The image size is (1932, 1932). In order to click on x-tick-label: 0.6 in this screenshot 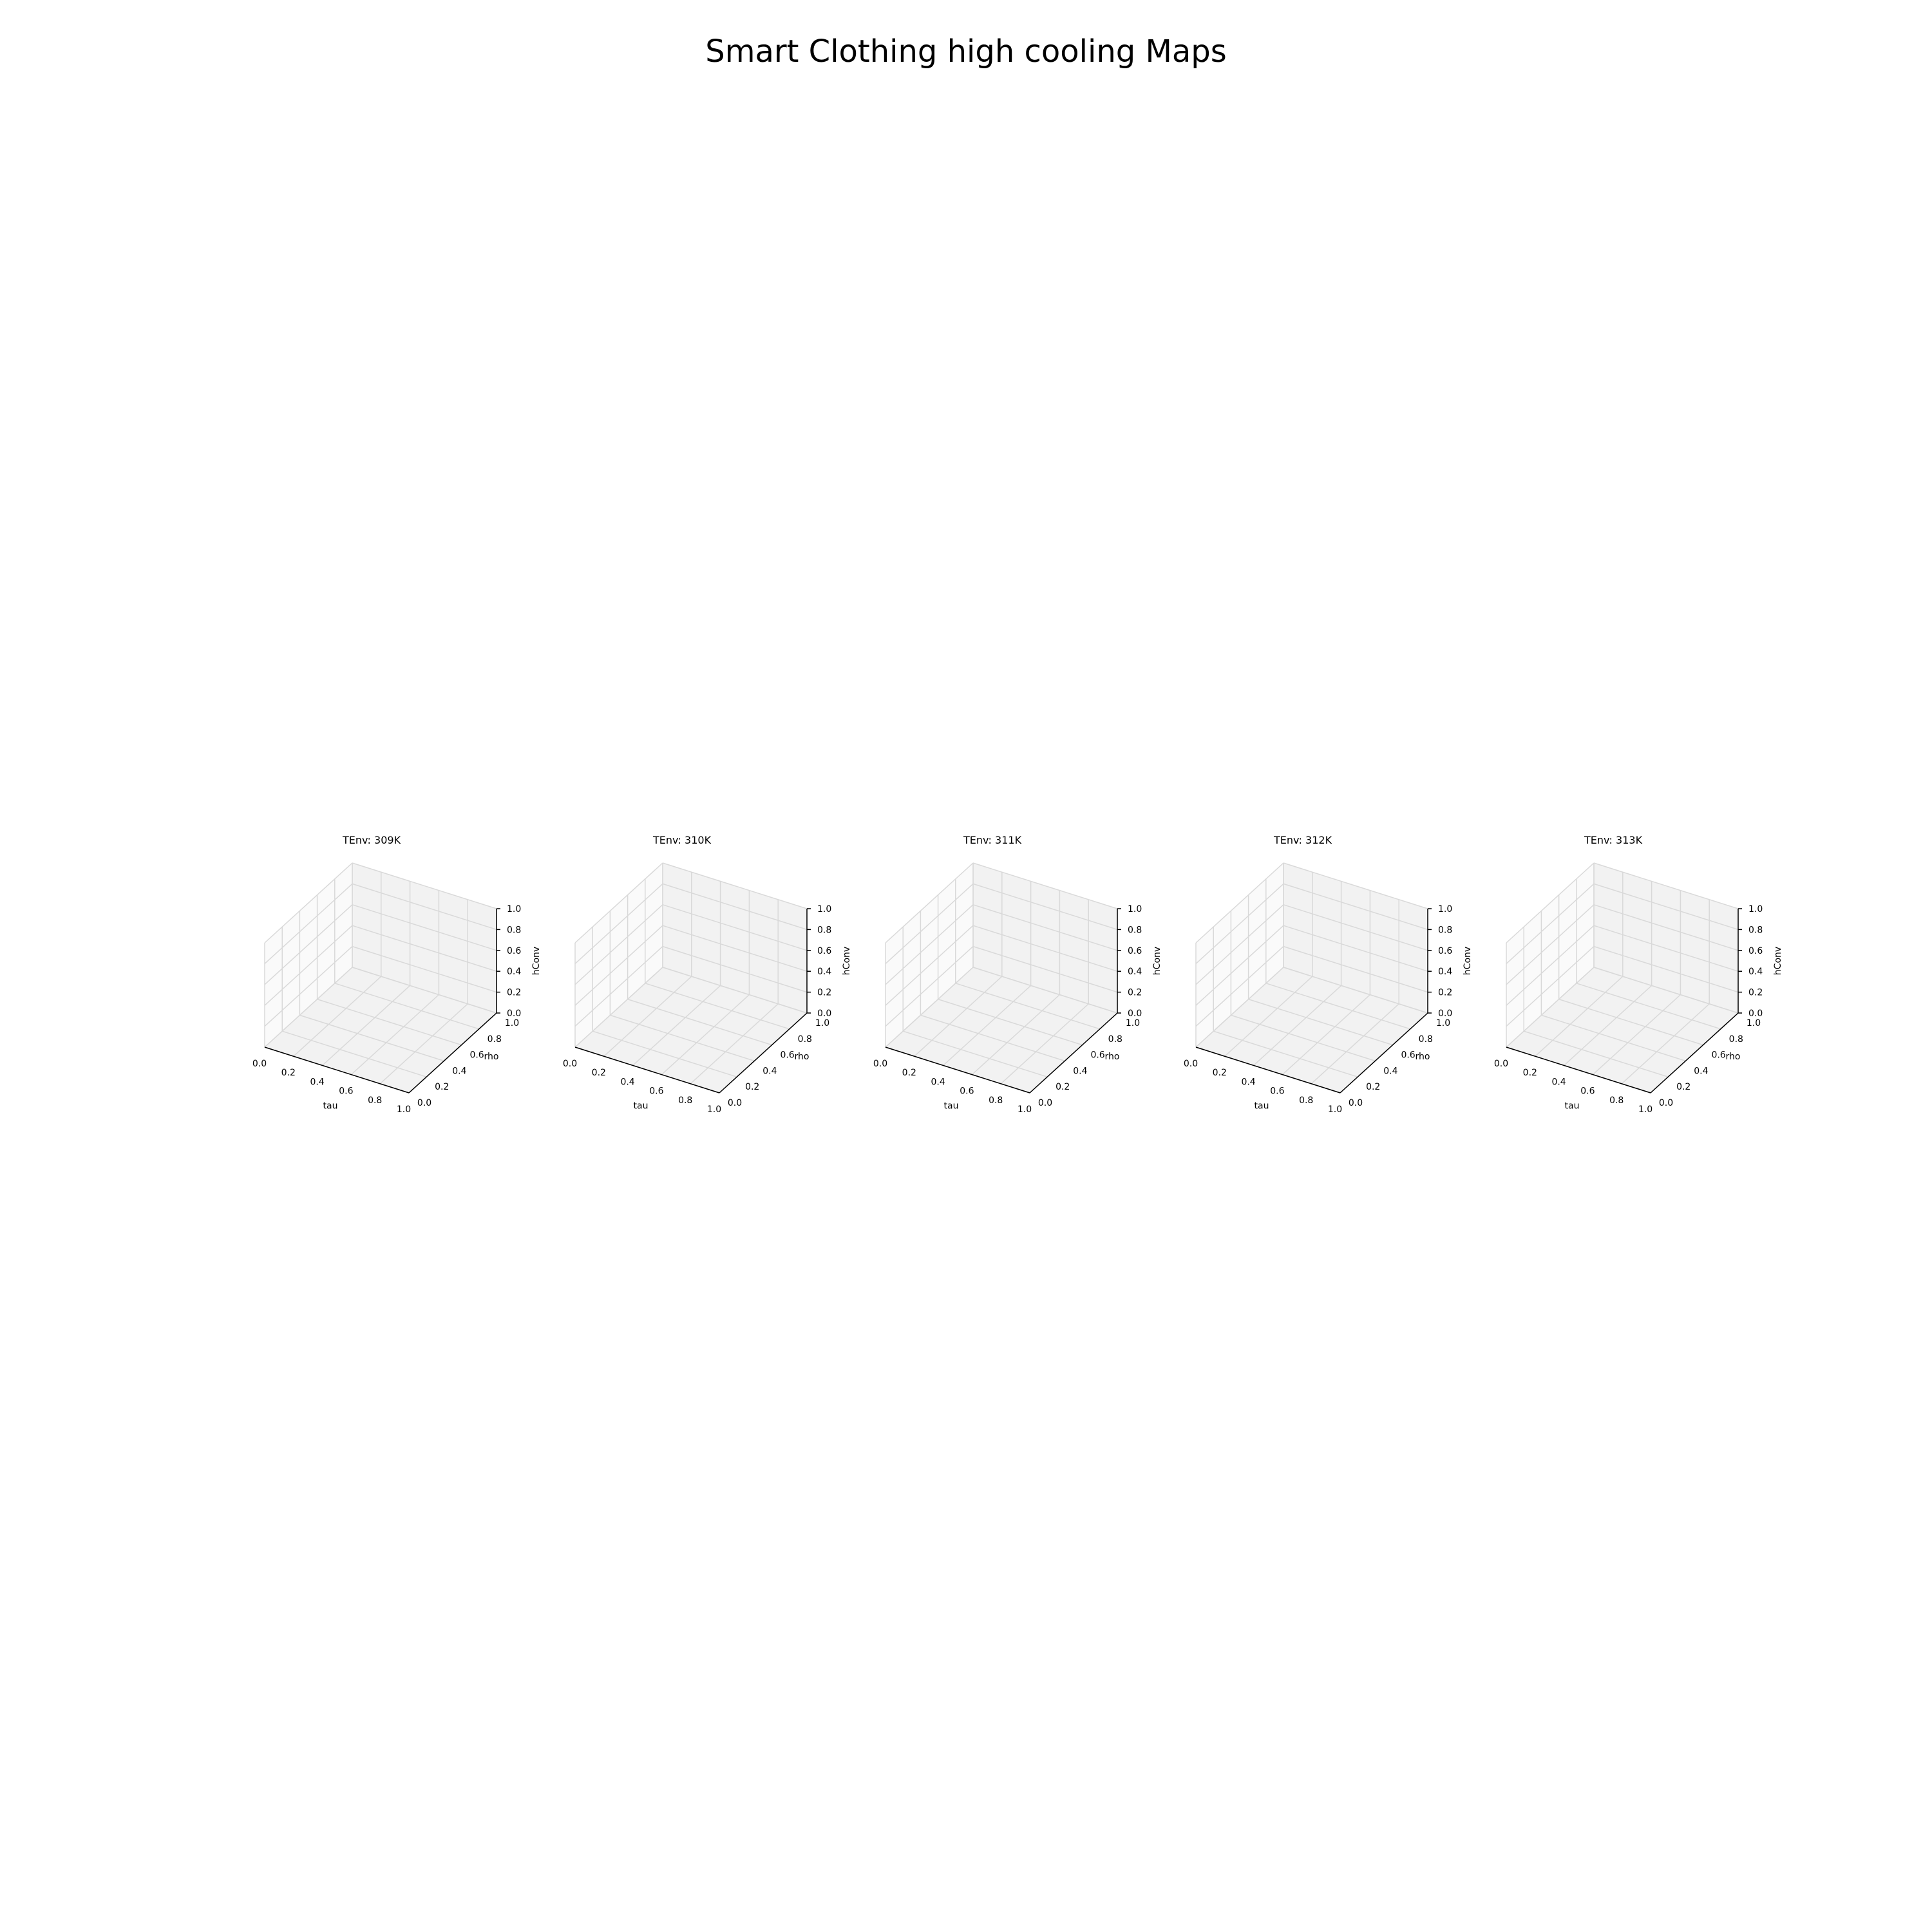, I will do `click(346, 1092)`.